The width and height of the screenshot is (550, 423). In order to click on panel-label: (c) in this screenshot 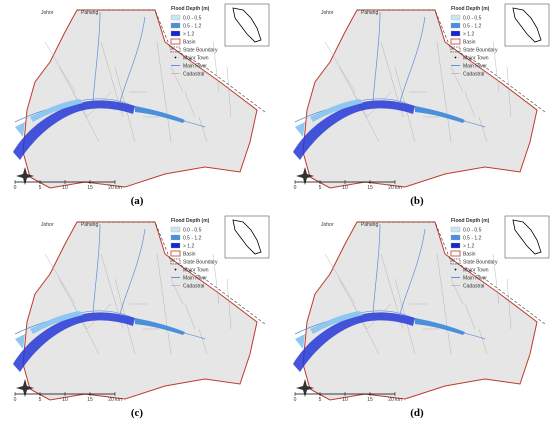, I will do `click(137, 413)`.